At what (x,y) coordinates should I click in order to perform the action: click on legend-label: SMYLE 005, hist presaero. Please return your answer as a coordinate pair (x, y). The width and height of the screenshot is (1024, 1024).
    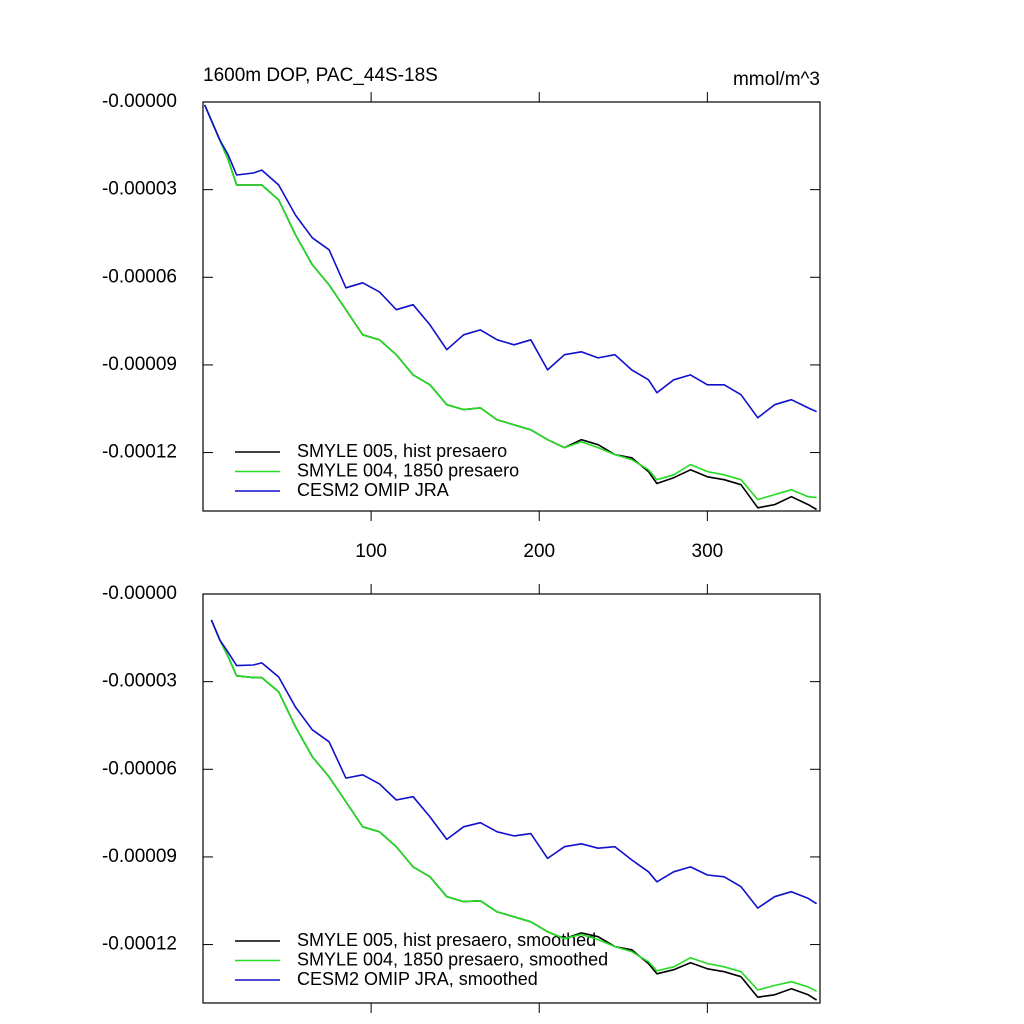
    Looking at the image, I should click on (402, 451).